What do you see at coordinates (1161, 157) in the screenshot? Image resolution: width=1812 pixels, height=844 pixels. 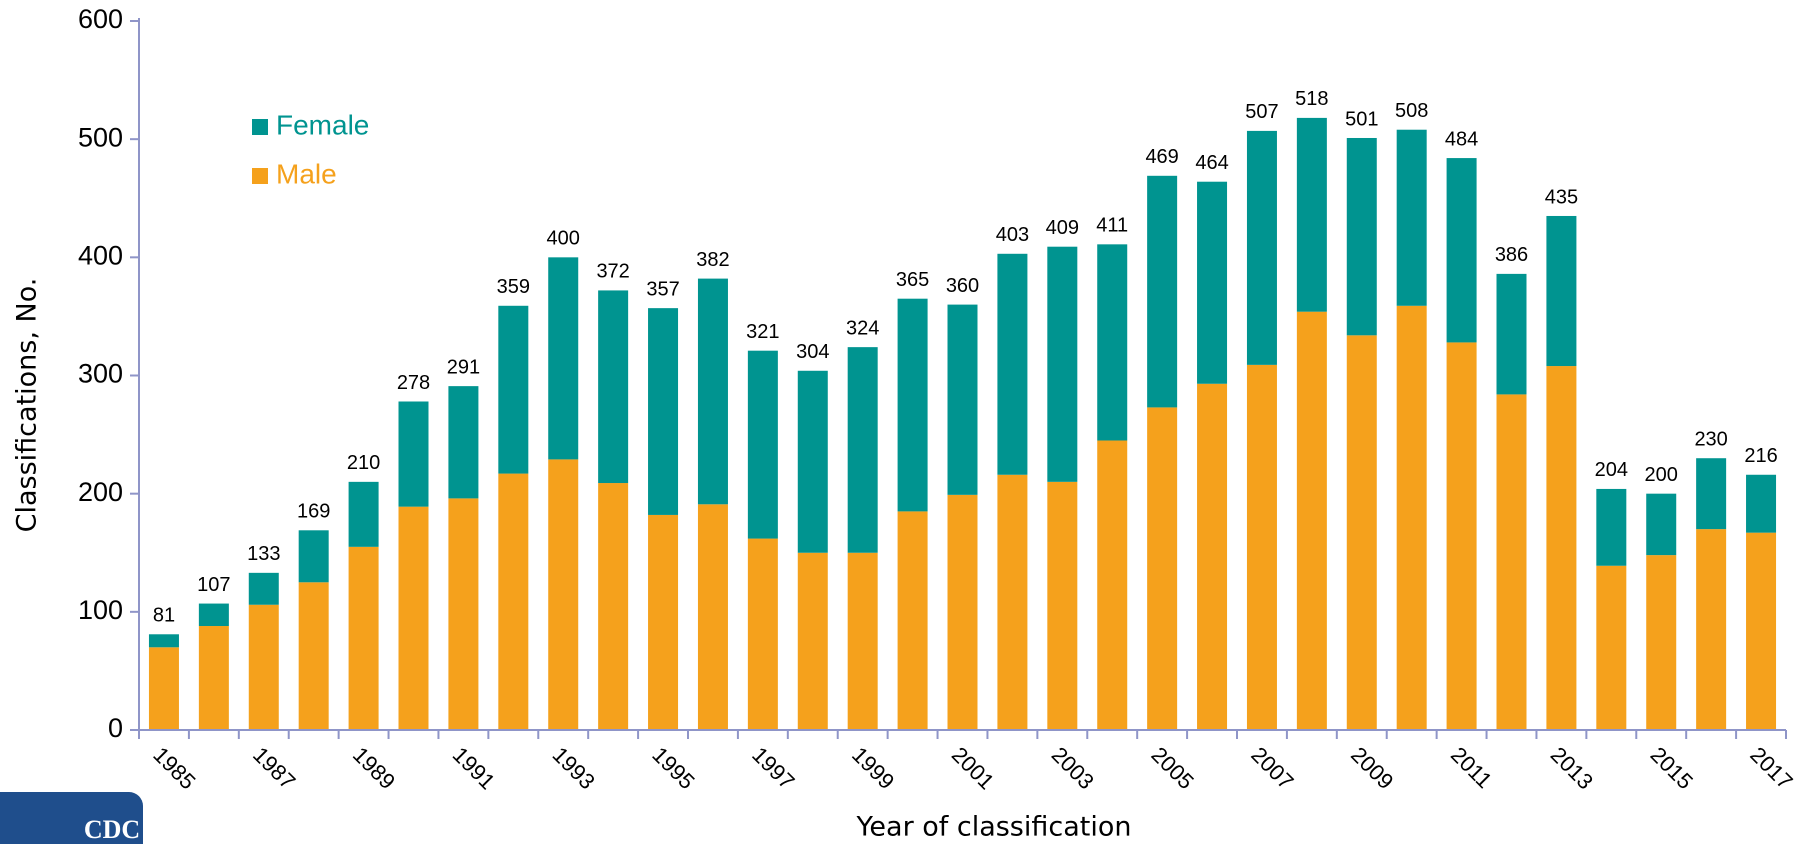 I see `value-label: 469` at bounding box center [1161, 157].